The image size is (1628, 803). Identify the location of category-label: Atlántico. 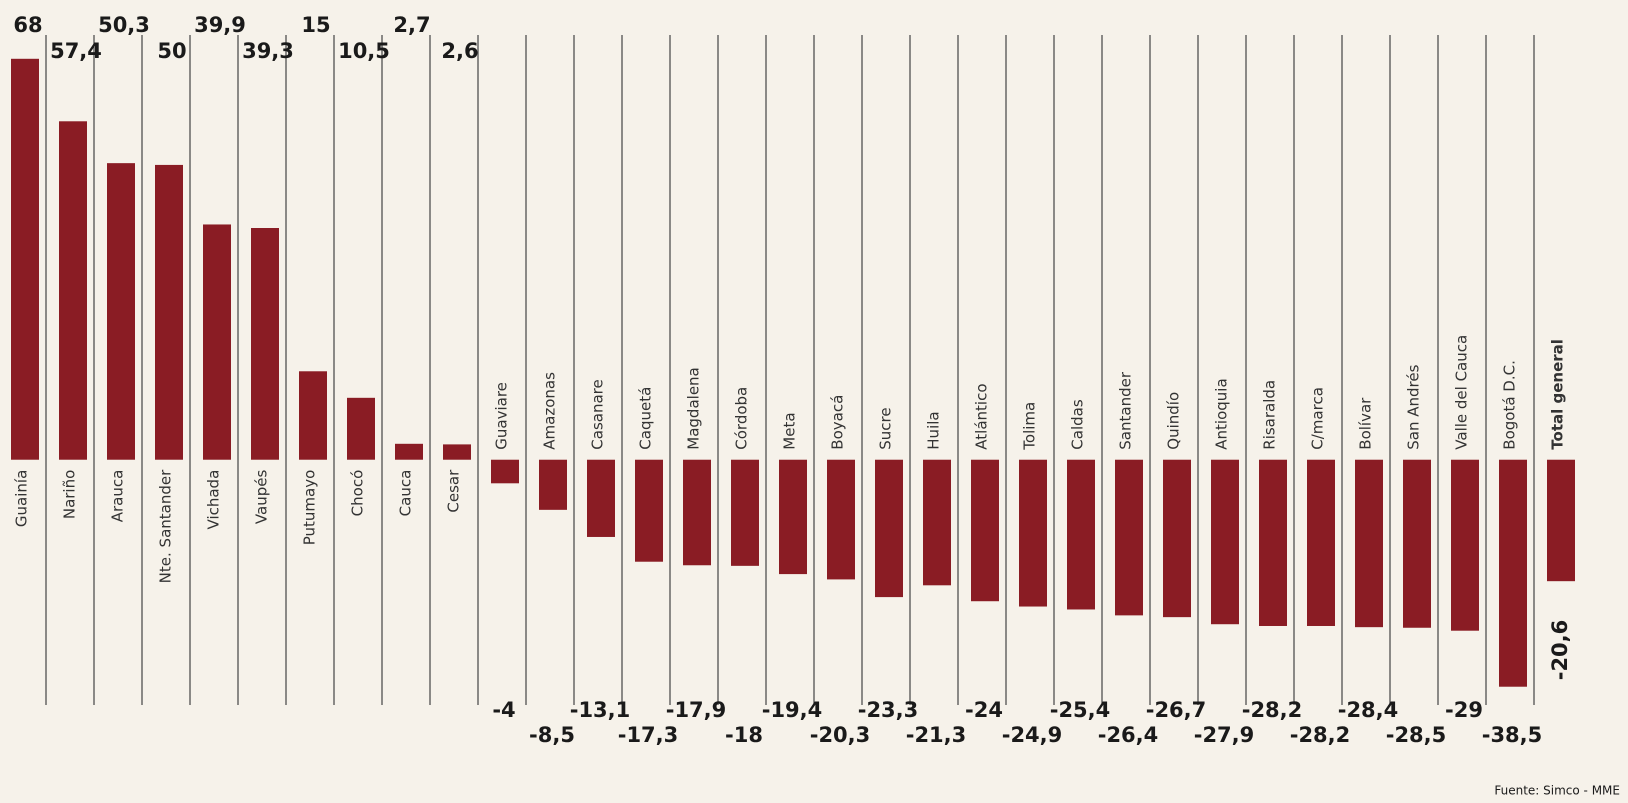
(982, 417).